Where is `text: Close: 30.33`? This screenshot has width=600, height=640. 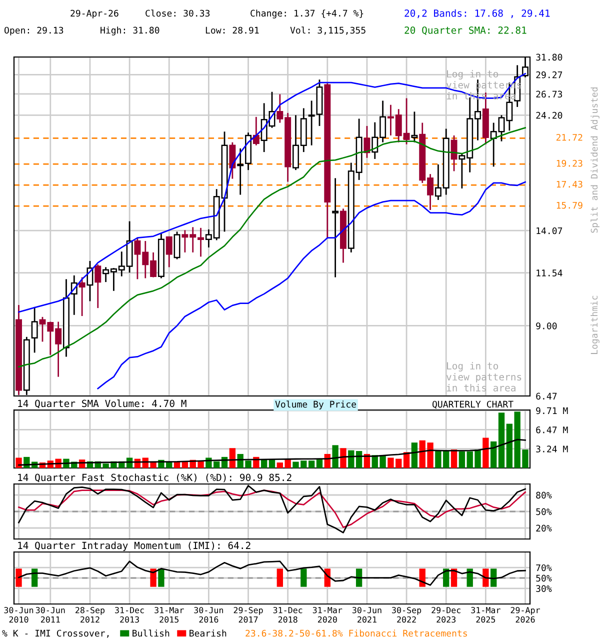
text: Close: 30.33 is located at coordinates (178, 13).